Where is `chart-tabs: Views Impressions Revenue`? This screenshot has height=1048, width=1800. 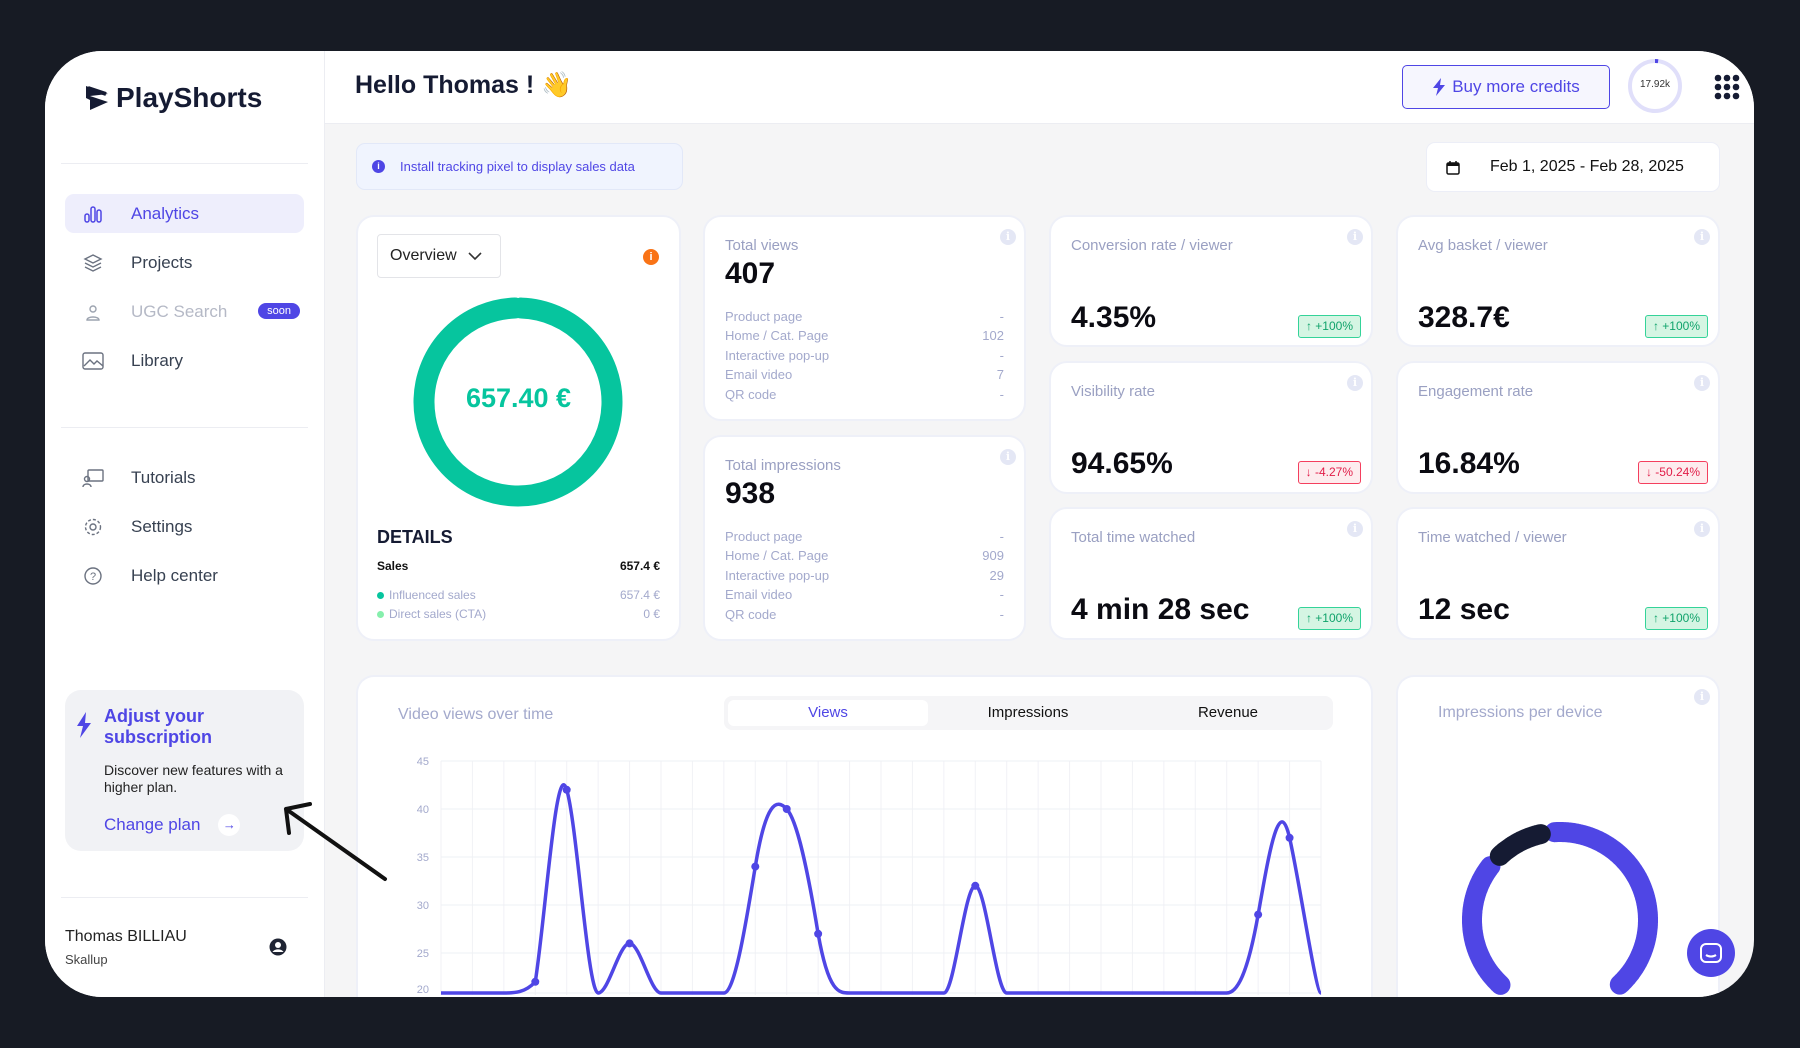
chart-tabs: Views Impressions Revenue is located at coordinates (1028, 713).